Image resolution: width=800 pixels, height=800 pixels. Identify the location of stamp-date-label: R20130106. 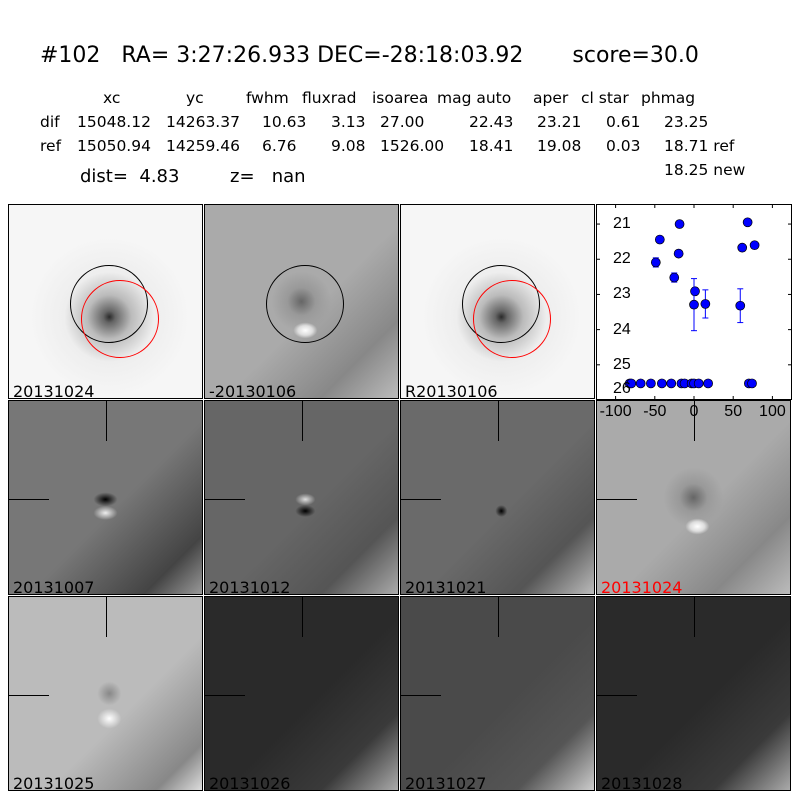
(451, 390).